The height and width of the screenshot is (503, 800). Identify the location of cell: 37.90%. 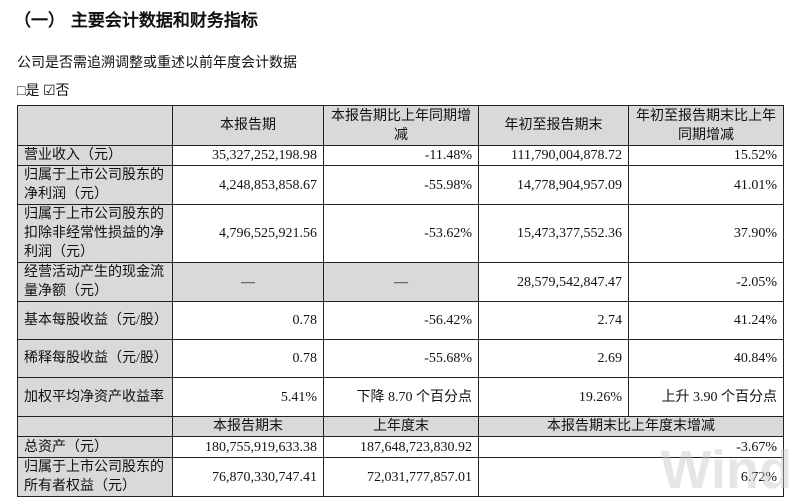
(706, 233).